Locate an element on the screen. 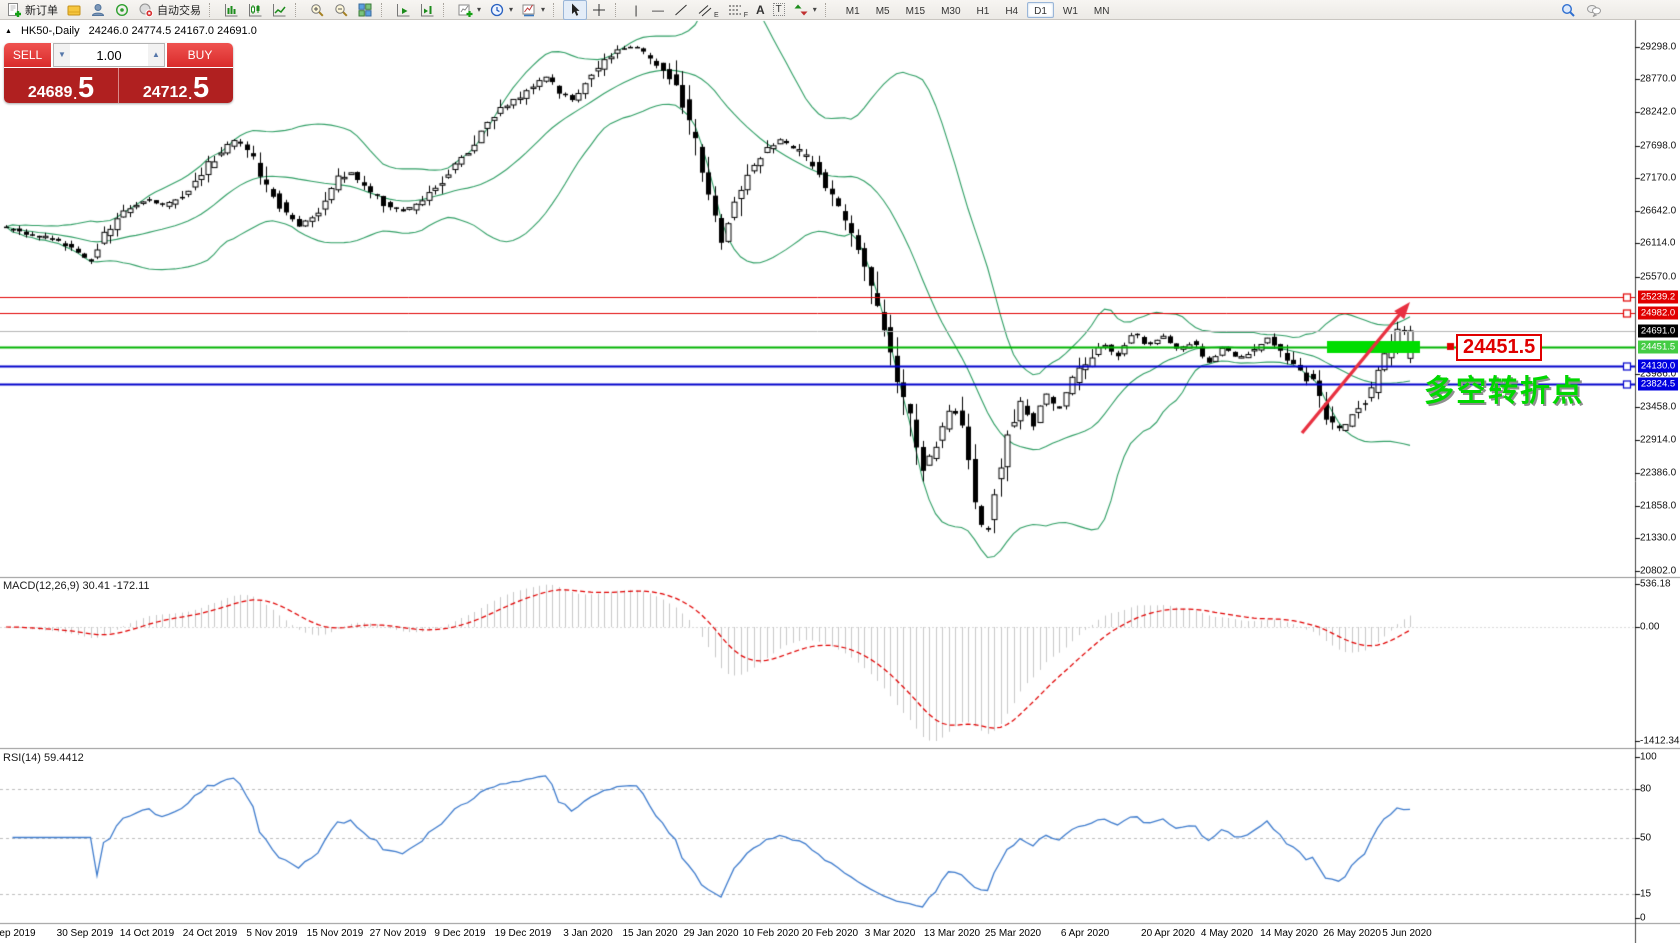  timeframe-button: M1 is located at coordinates (853, 10).